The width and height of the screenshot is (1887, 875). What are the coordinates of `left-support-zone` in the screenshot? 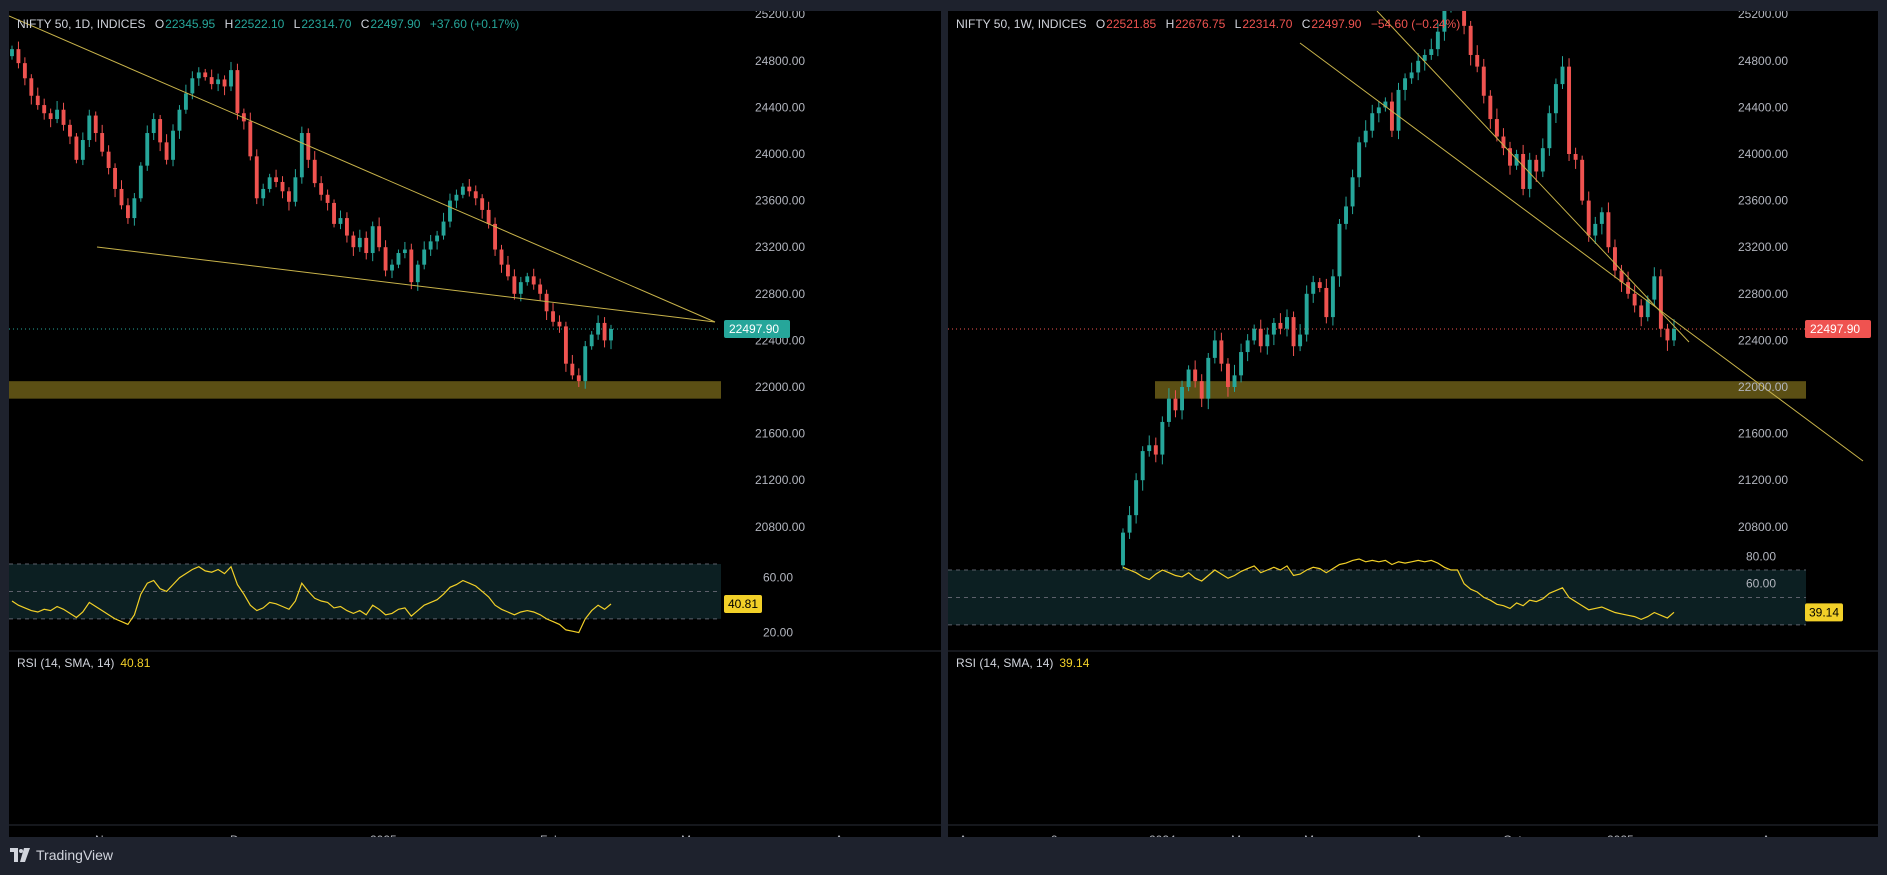 It's located at (365, 390).